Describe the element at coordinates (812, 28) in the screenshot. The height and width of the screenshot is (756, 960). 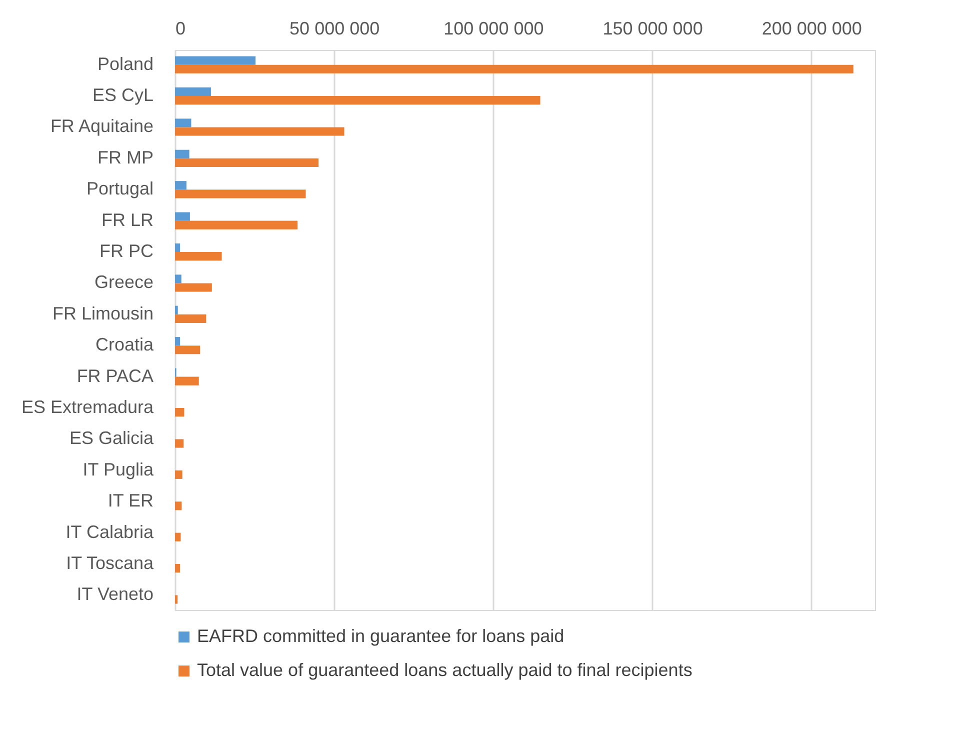
I see `x-tick-label: 200 000 000` at that location.